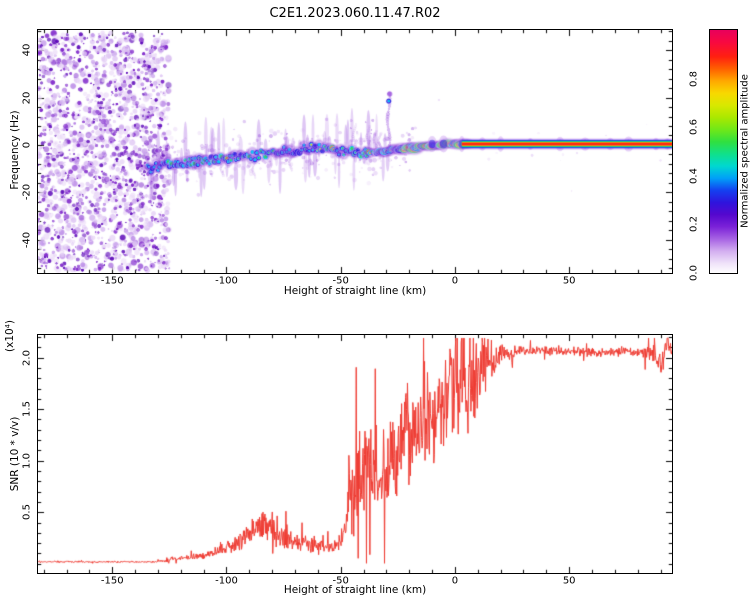 Image resolution: width=750 pixels, height=600 pixels. I want to click on y-tick-label: 0, so click(27, 145).